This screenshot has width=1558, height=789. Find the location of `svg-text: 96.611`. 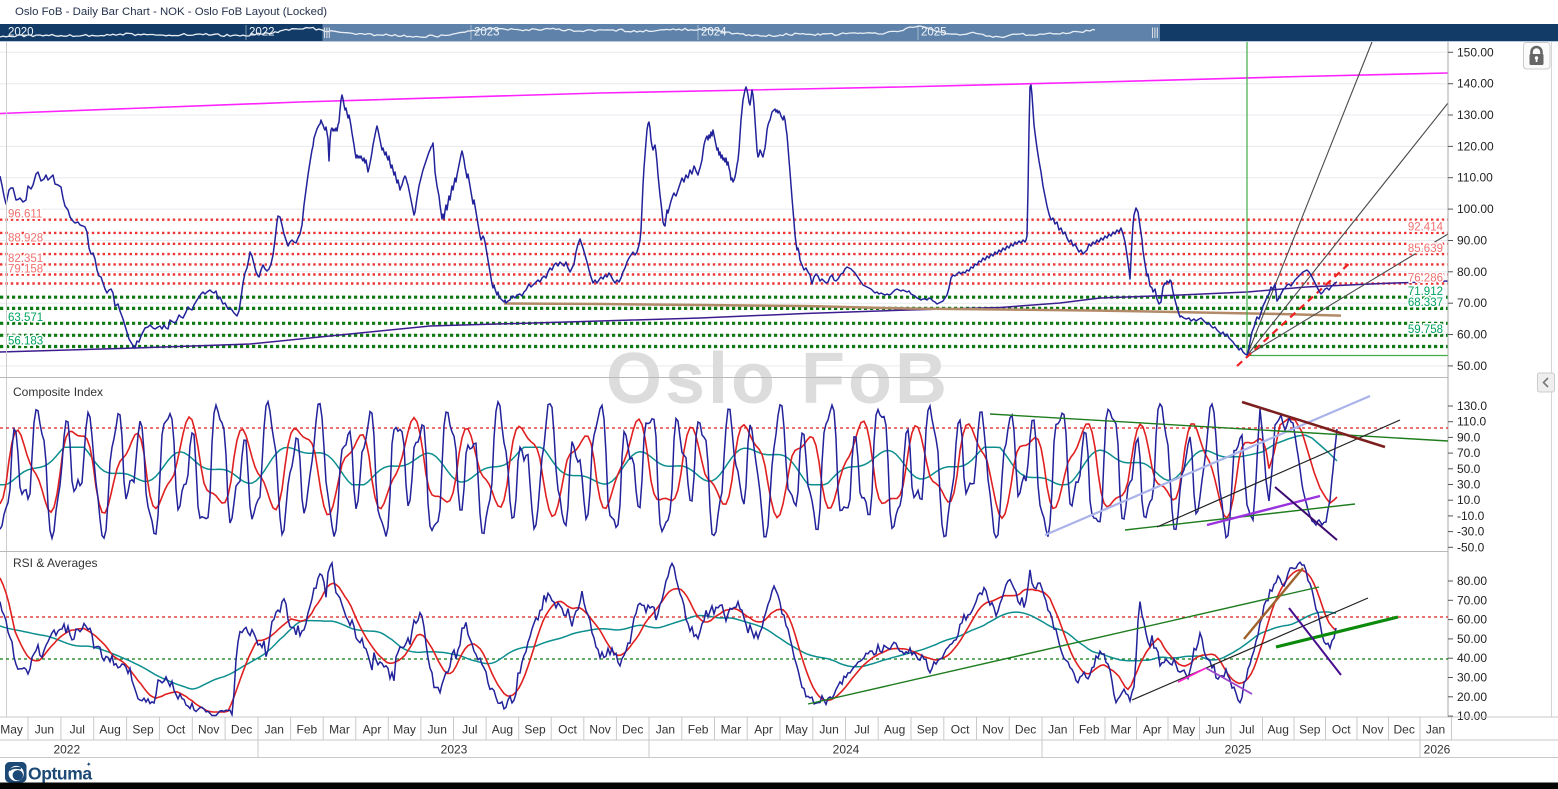

svg-text: 96.611 is located at coordinates (25, 215).